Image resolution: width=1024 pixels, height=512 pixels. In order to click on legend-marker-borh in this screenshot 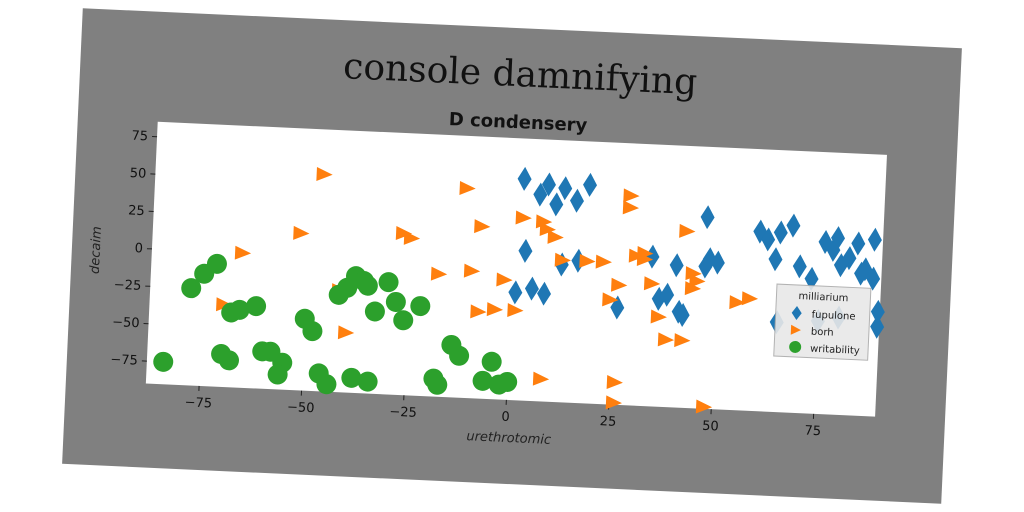, I will do `click(795, 329)`.